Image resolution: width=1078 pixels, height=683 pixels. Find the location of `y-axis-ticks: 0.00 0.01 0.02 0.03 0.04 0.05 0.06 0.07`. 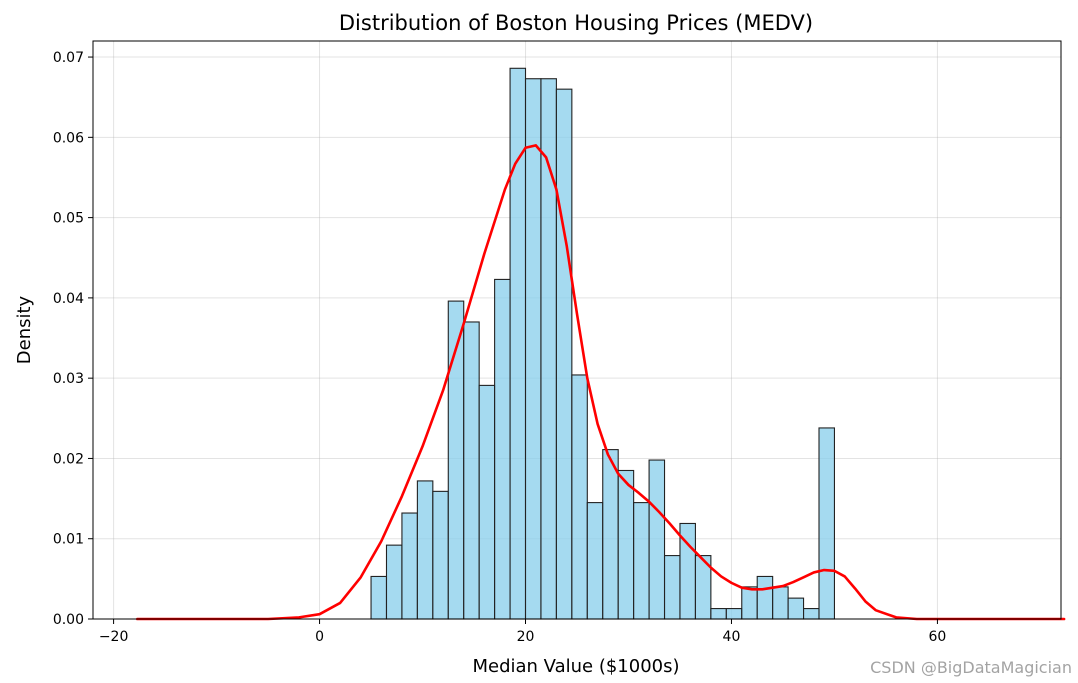

y-axis-ticks: 0.00 0.01 0.02 0.03 0.04 0.05 0.06 0.07 is located at coordinates (73, 339).